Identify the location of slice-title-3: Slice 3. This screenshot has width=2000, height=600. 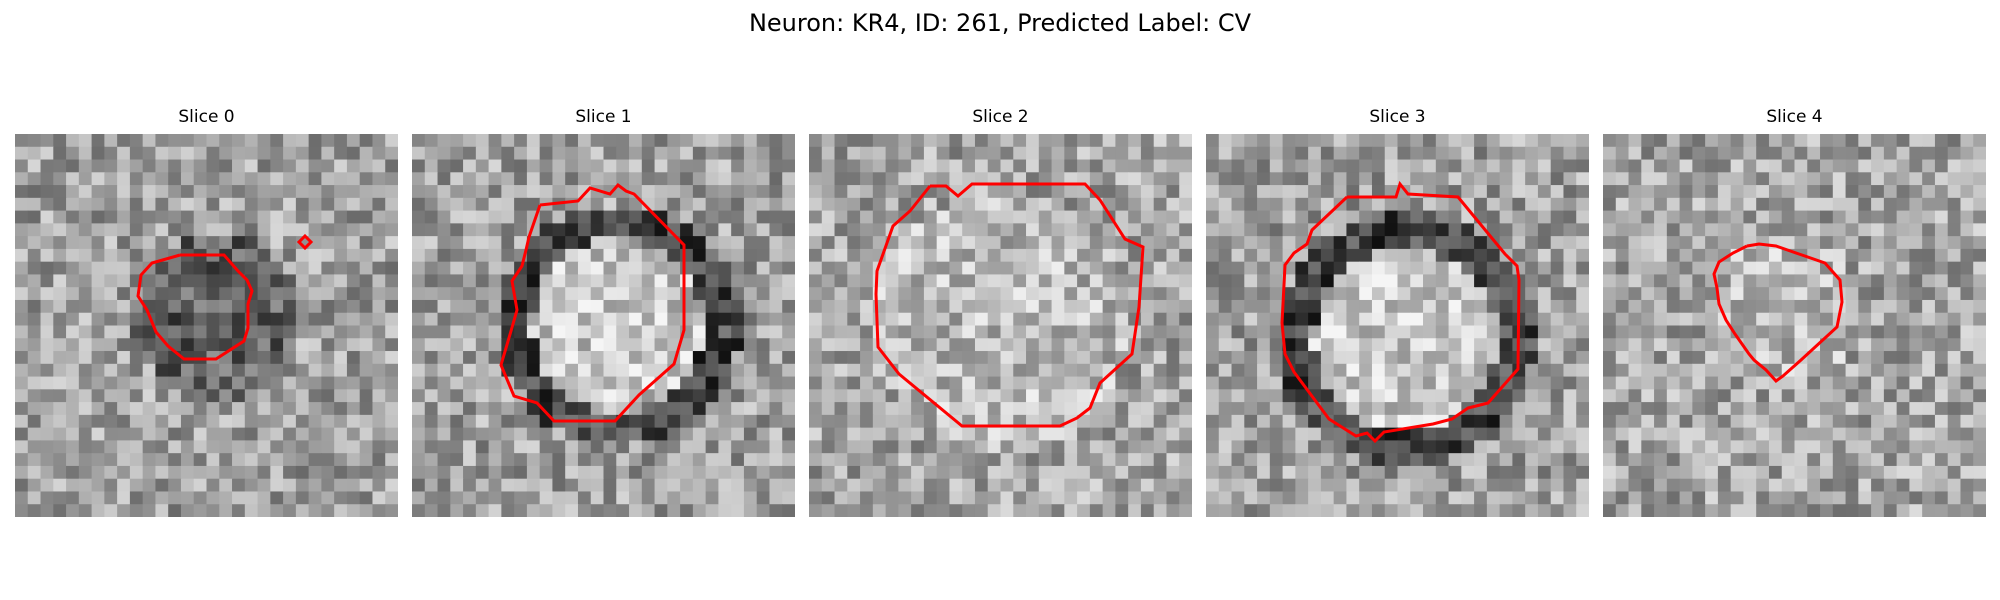
(1397, 117).